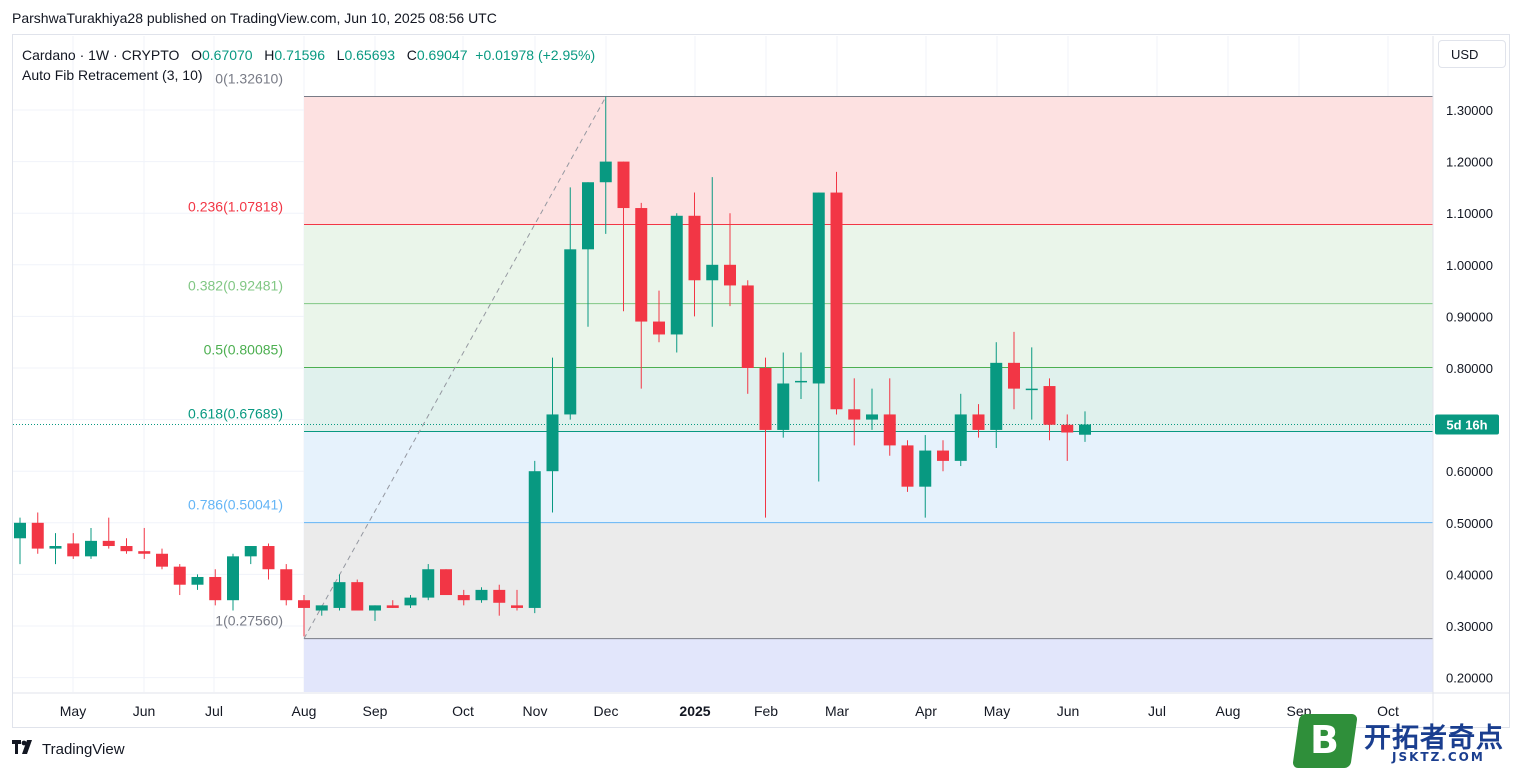  I want to click on watermark-name: 开拓者奇点, so click(1434, 738).